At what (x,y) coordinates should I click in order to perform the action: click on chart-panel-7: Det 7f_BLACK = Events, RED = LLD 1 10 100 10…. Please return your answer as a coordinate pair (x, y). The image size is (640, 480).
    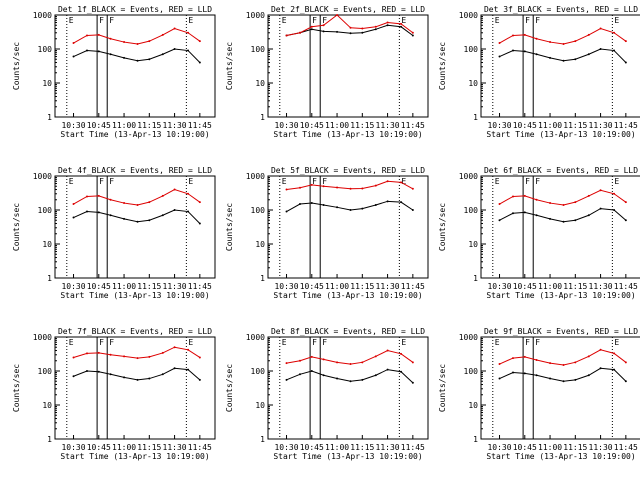
    Looking at the image, I should click on (114, 394).